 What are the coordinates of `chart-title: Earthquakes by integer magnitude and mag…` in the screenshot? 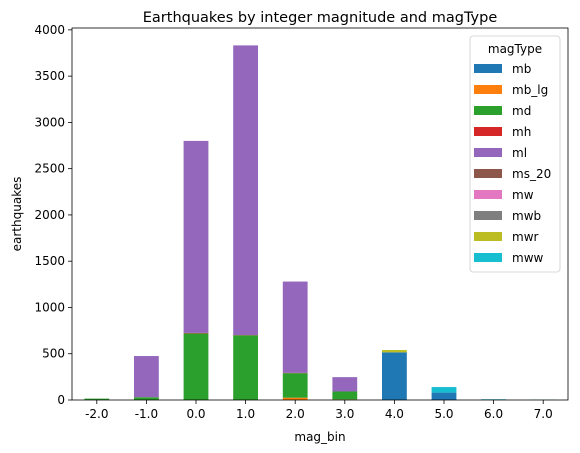 It's located at (320, 18).